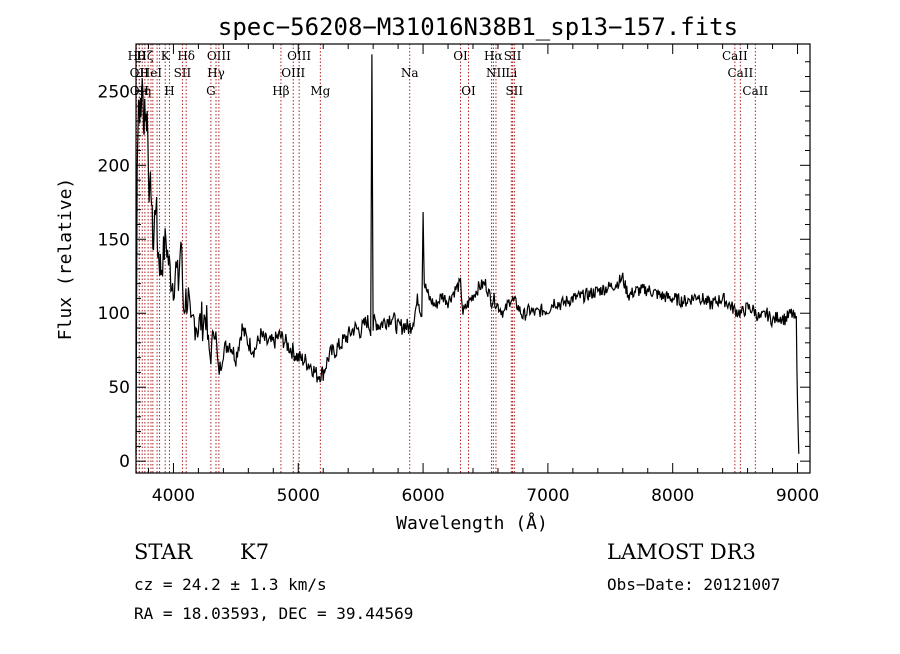 The width and height of the screenshot is (900, 654). What do you see at coordinates (547, 496) in the screenshot?
I see `x-tick-label: 7000` at bounding box center [547, 496].